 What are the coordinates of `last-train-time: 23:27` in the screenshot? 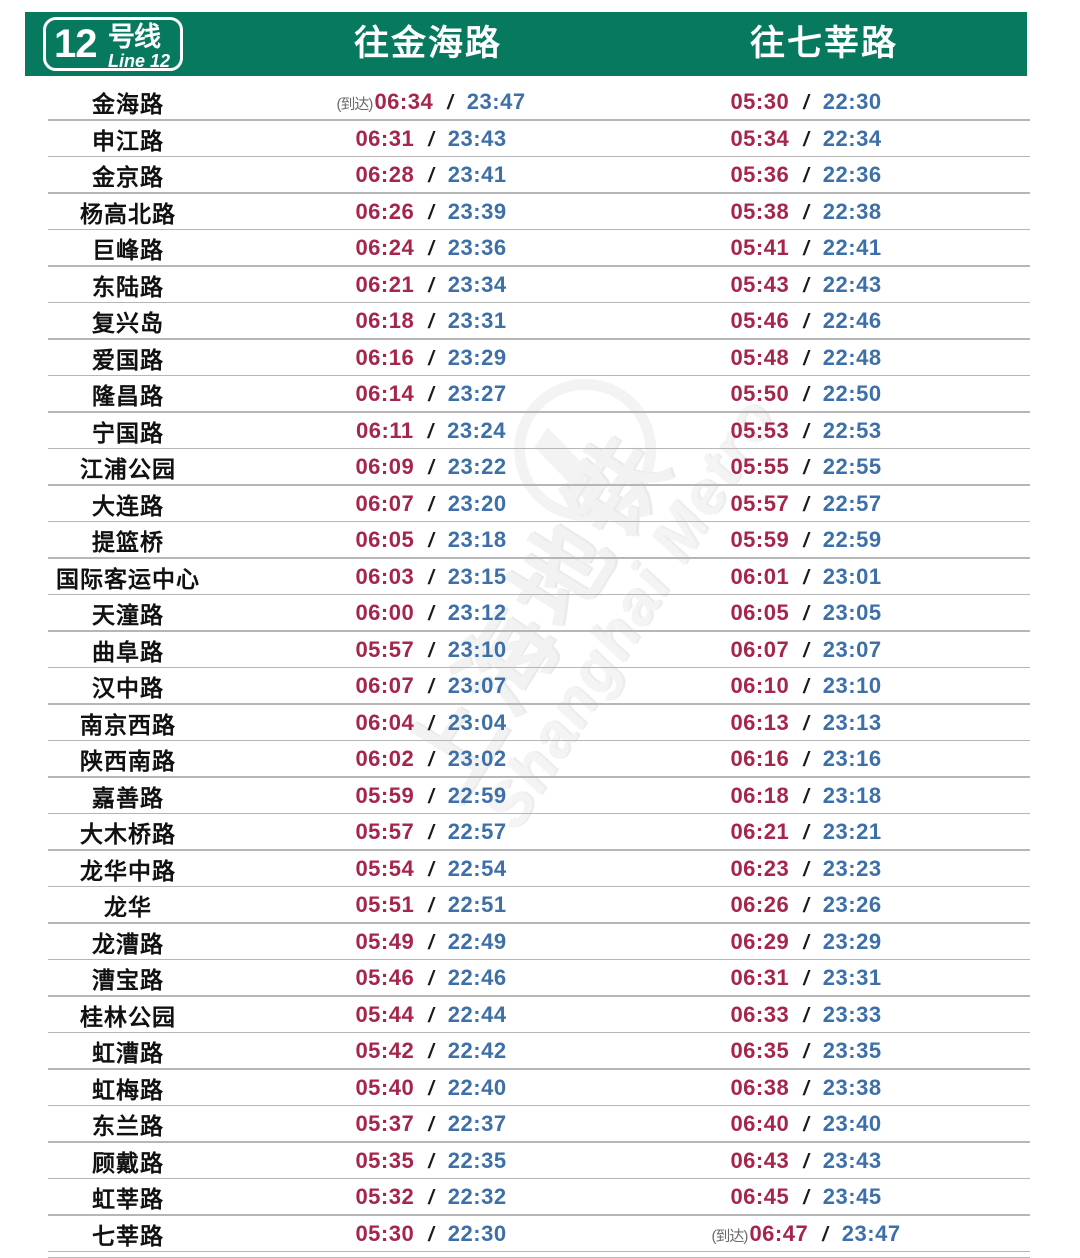 It's located at (477, 394).